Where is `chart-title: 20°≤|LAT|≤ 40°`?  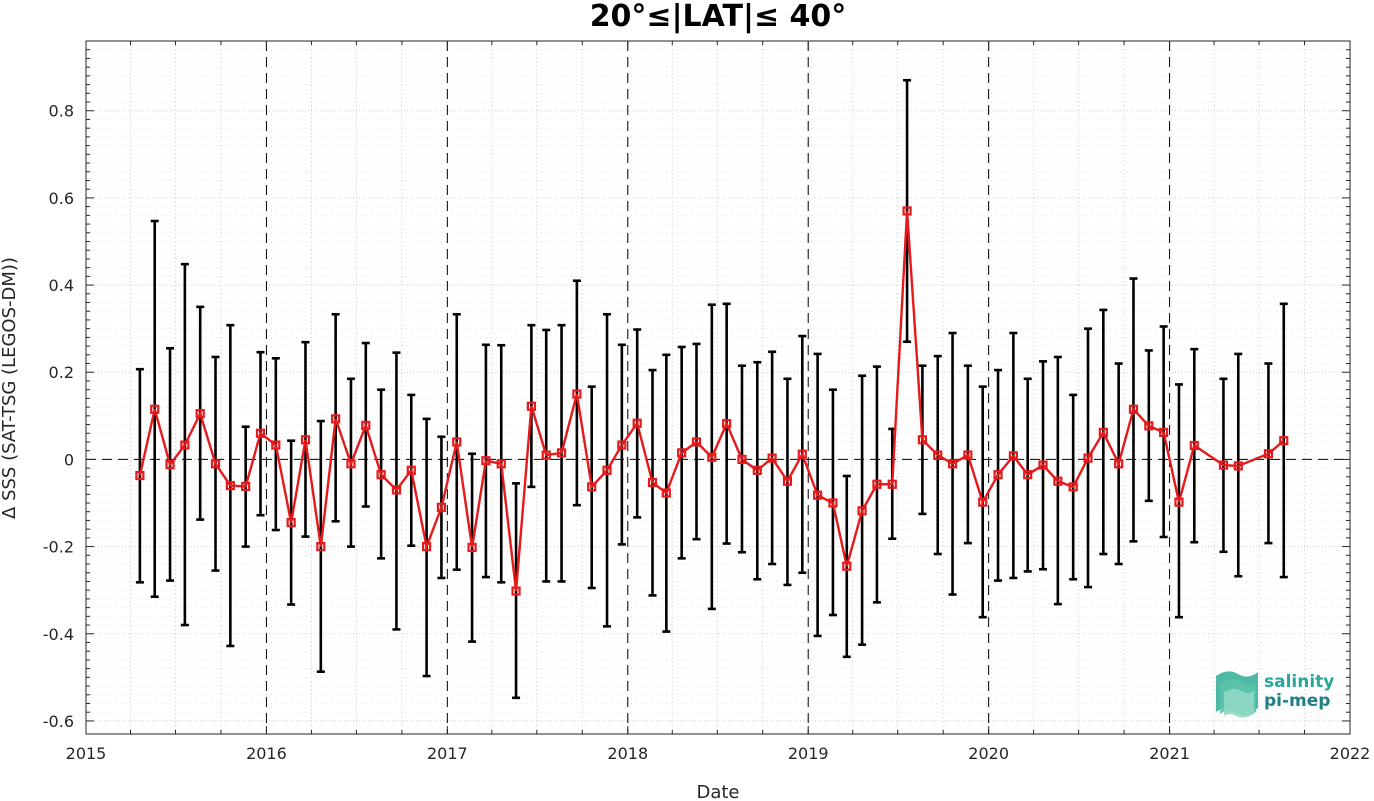 chart-title: 20°≤|LAT|≤ 40° is located at coordinates (718, 17).